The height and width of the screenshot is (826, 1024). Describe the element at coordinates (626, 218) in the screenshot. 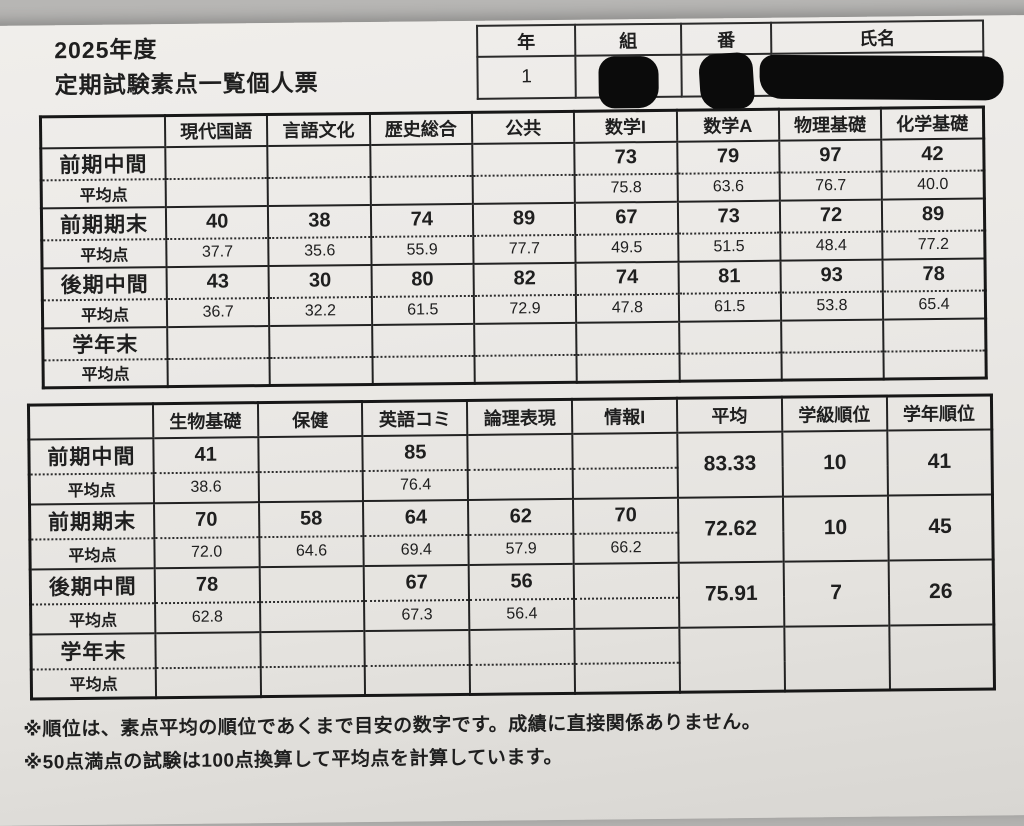

I see `score-cell: 67` at that location.